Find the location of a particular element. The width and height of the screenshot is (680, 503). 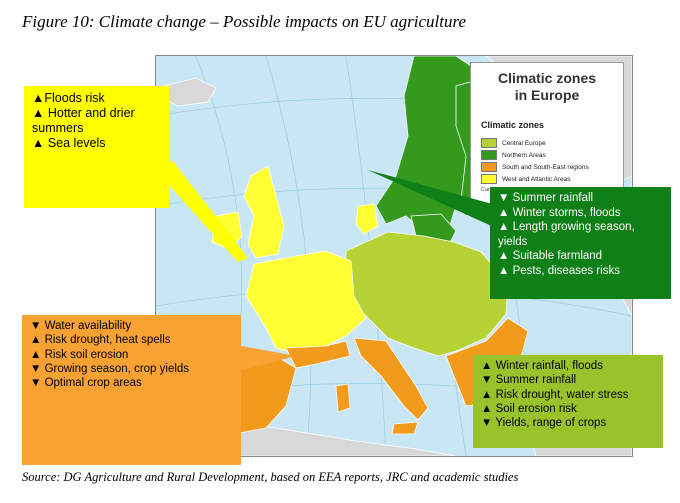

impact-item: ▲Floods risk is located at coordinates (68, 98).